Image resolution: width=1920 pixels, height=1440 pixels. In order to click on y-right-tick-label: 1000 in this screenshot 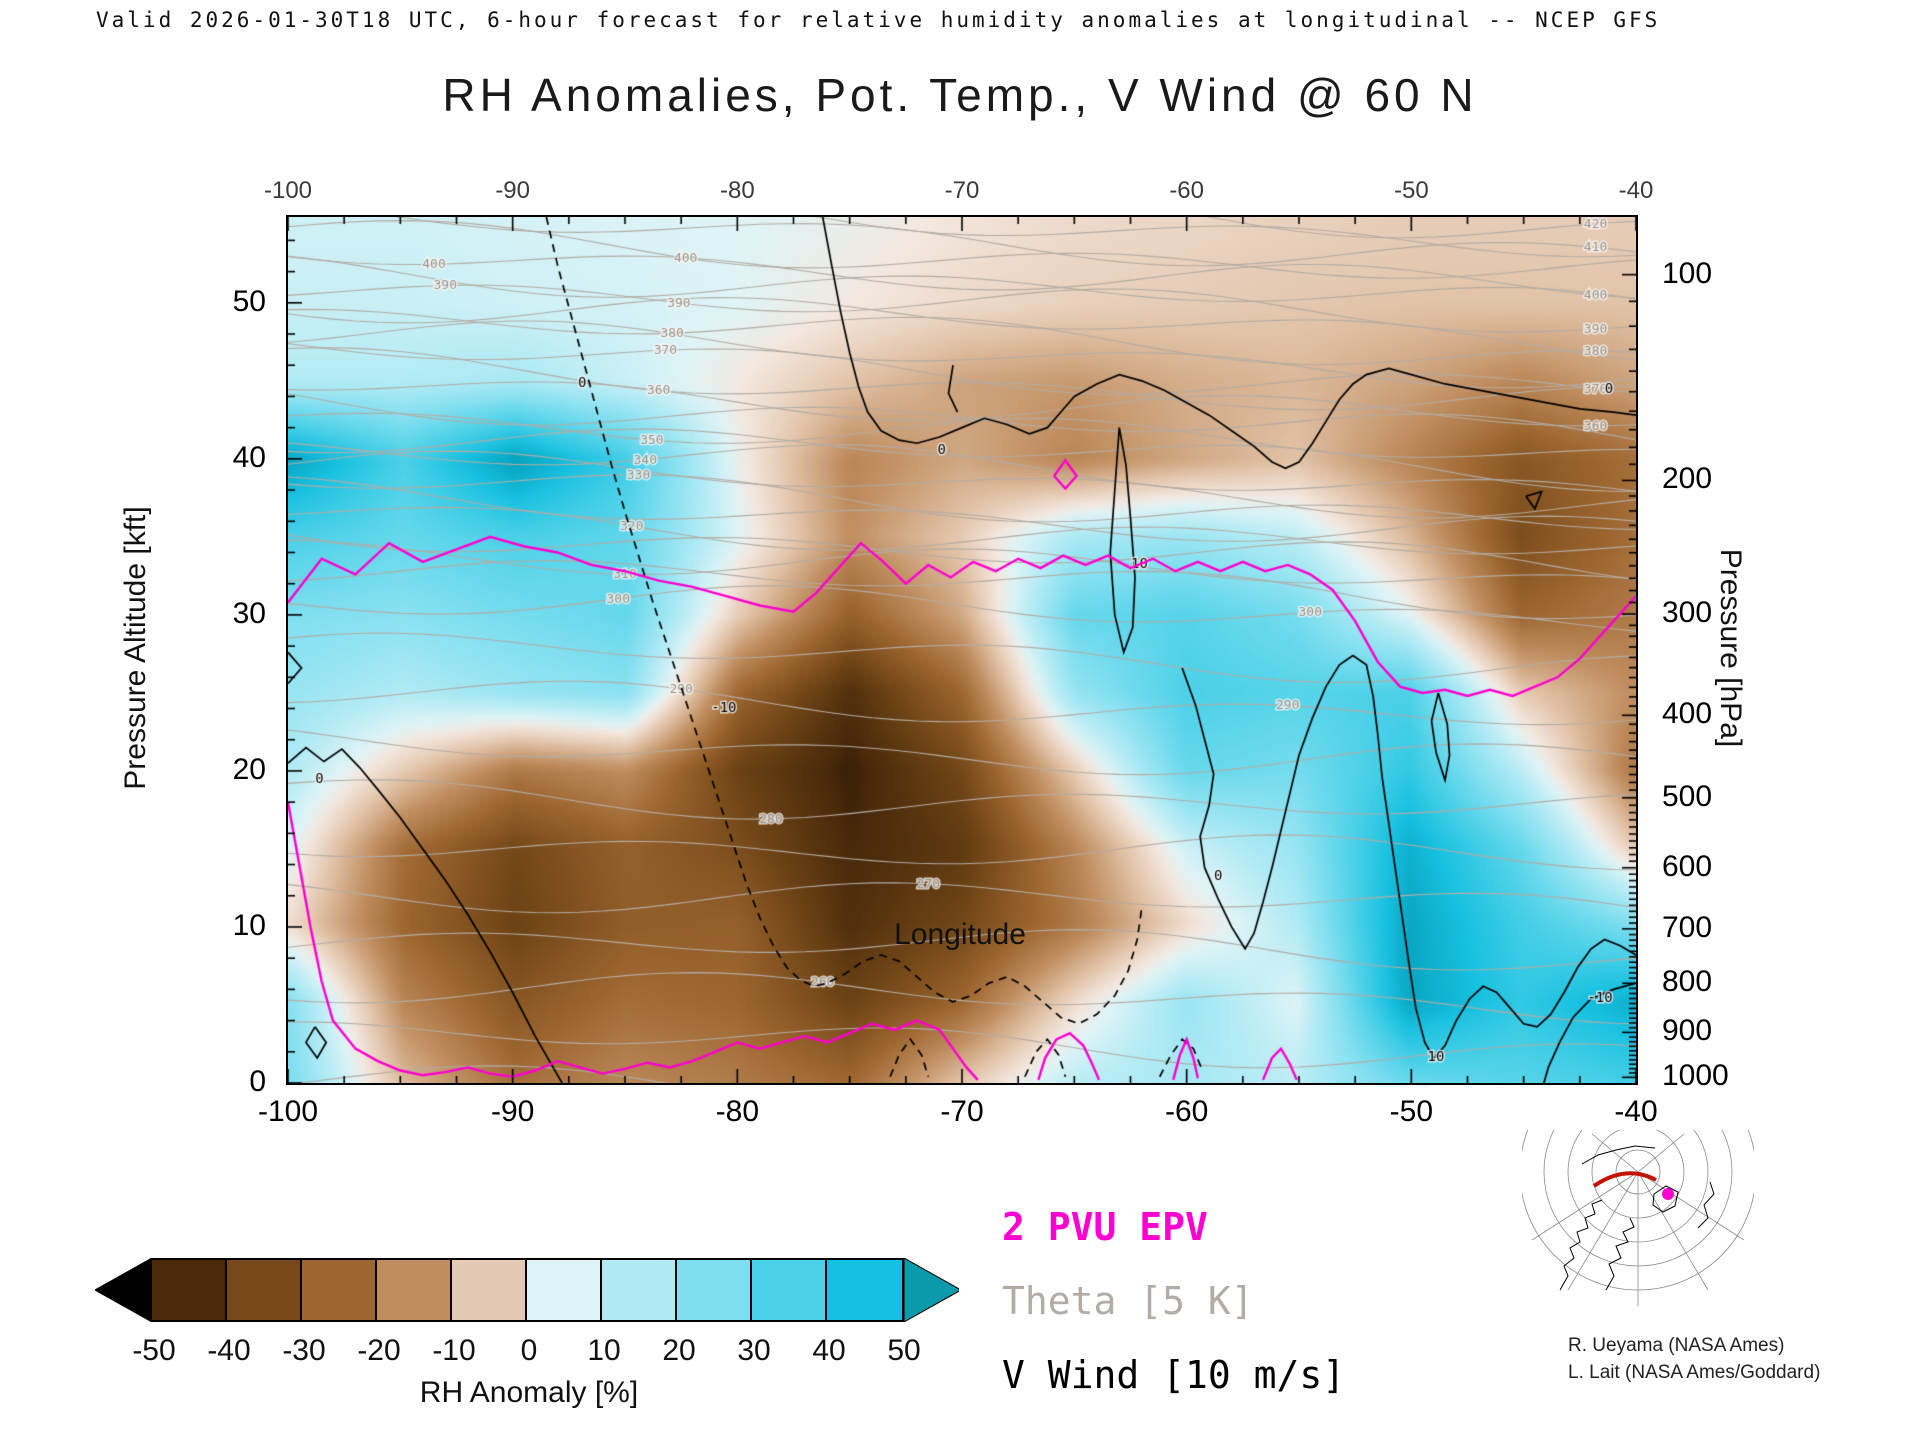, I will do `click(1695, 1076)`.